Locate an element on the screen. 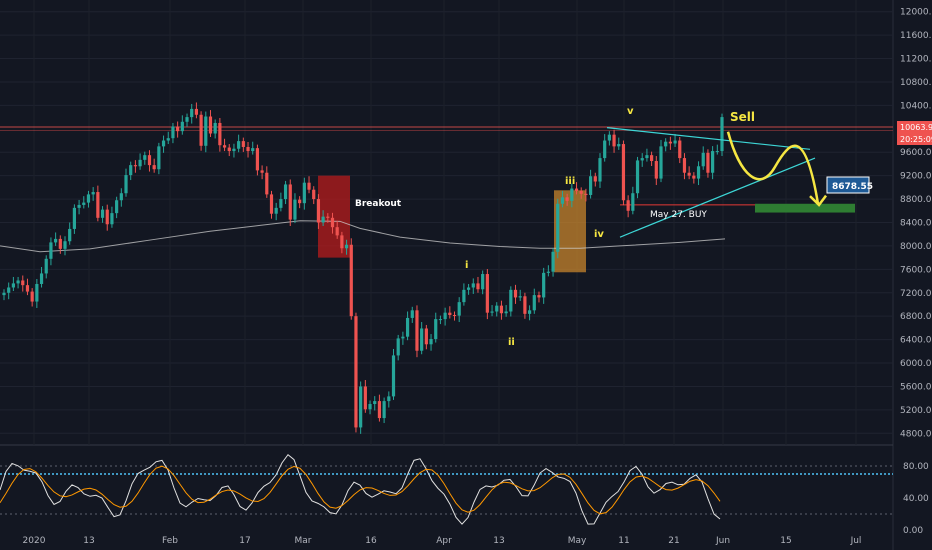  wave-label-ii: ii is located at coordinates (511, 342).